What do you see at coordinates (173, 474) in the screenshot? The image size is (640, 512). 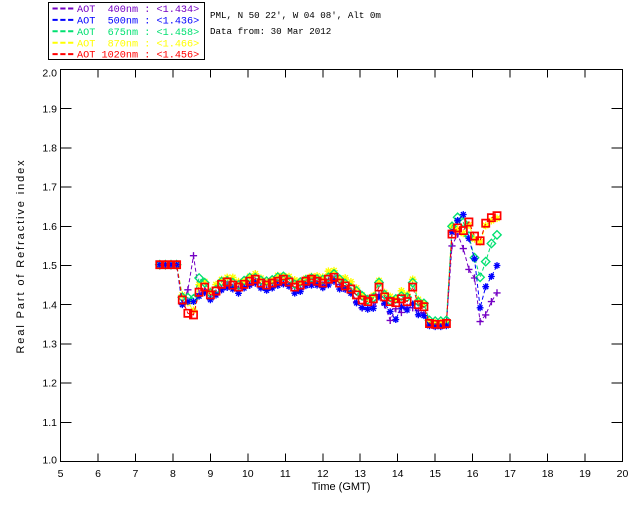 I see `svg-text: 8` at bounding box center [173, 474].